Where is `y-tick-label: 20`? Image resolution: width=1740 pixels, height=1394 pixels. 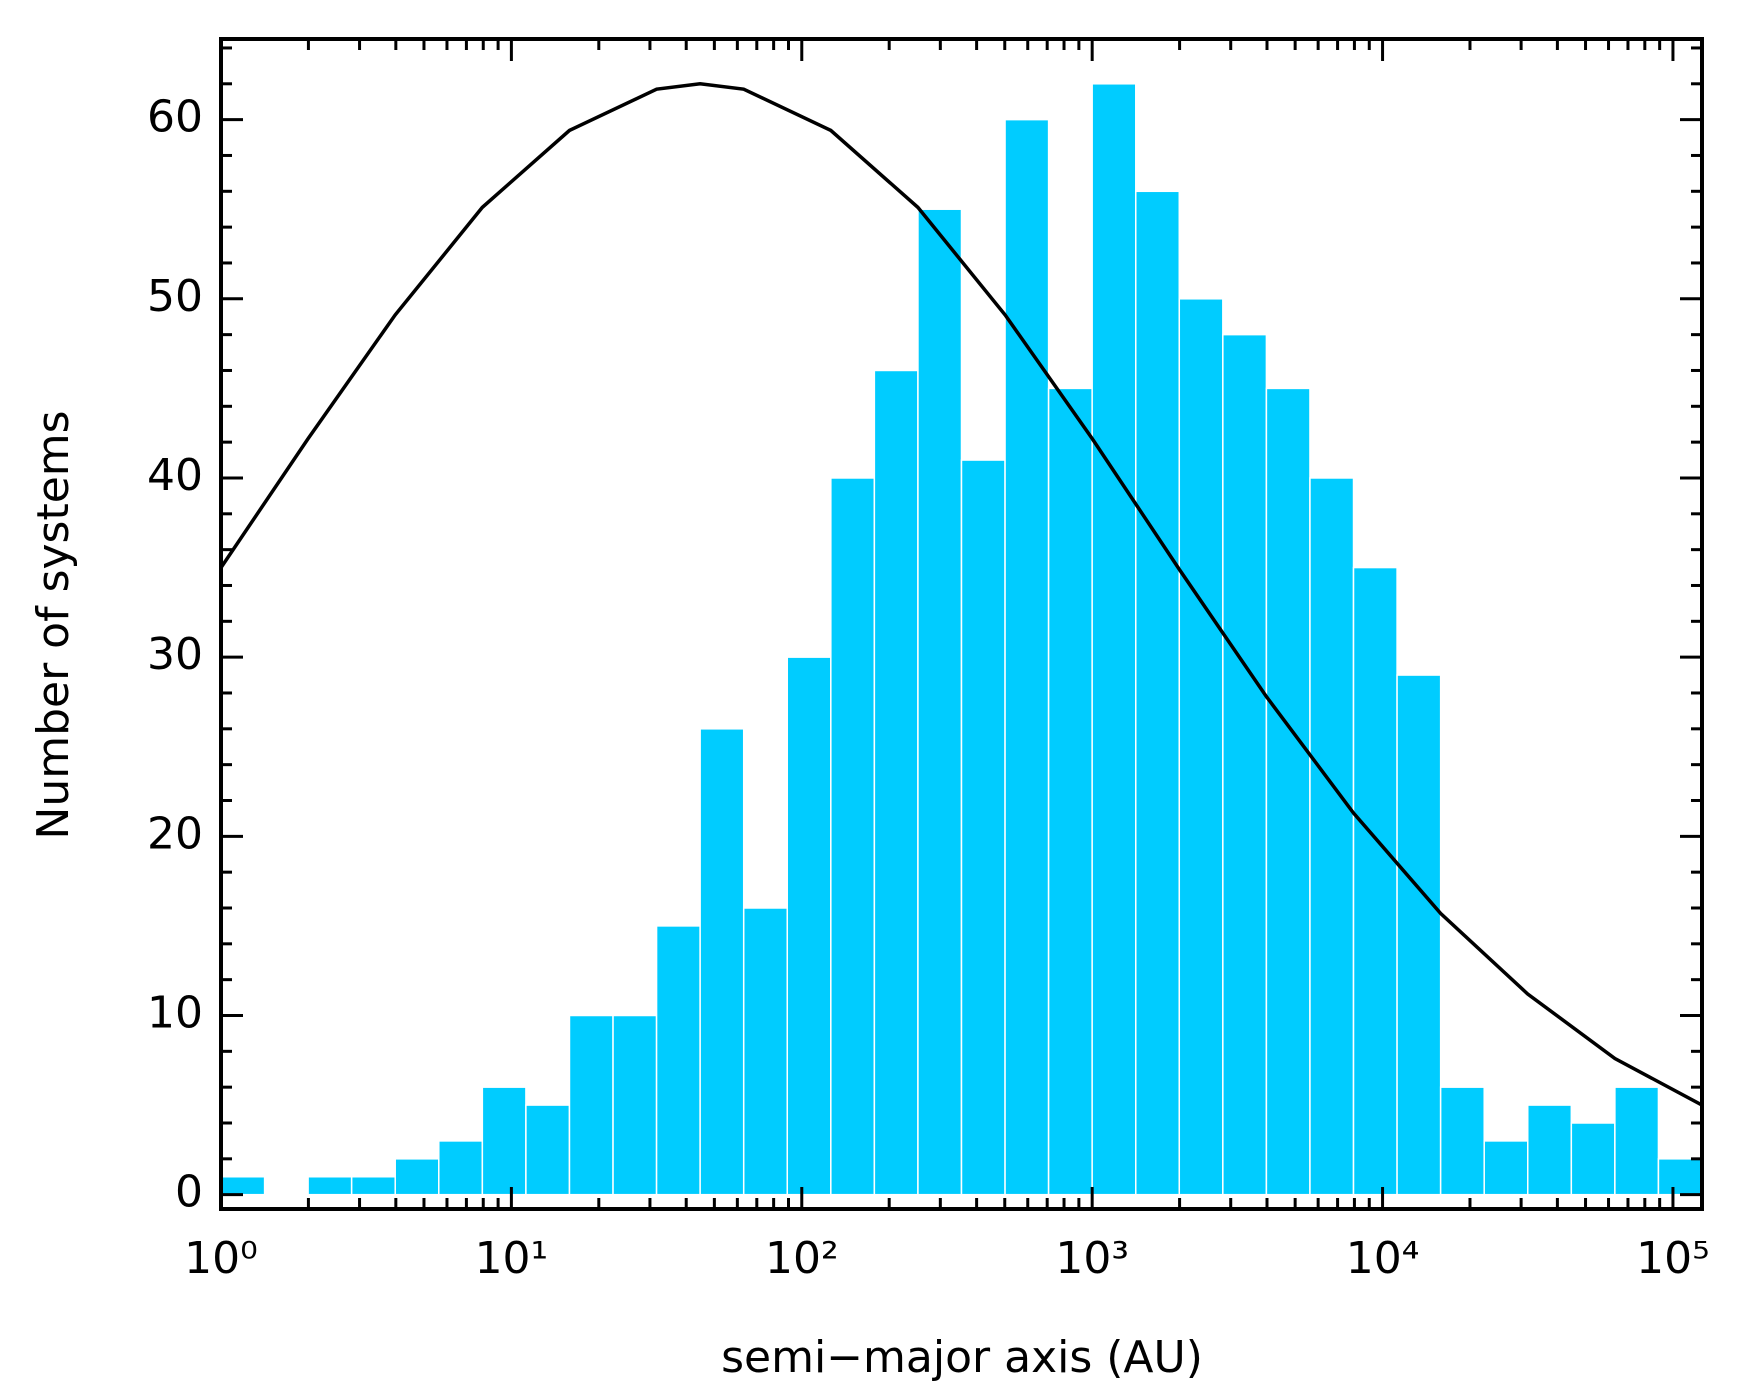
y-tick-label: 20 is located at coordinates (175, 833).